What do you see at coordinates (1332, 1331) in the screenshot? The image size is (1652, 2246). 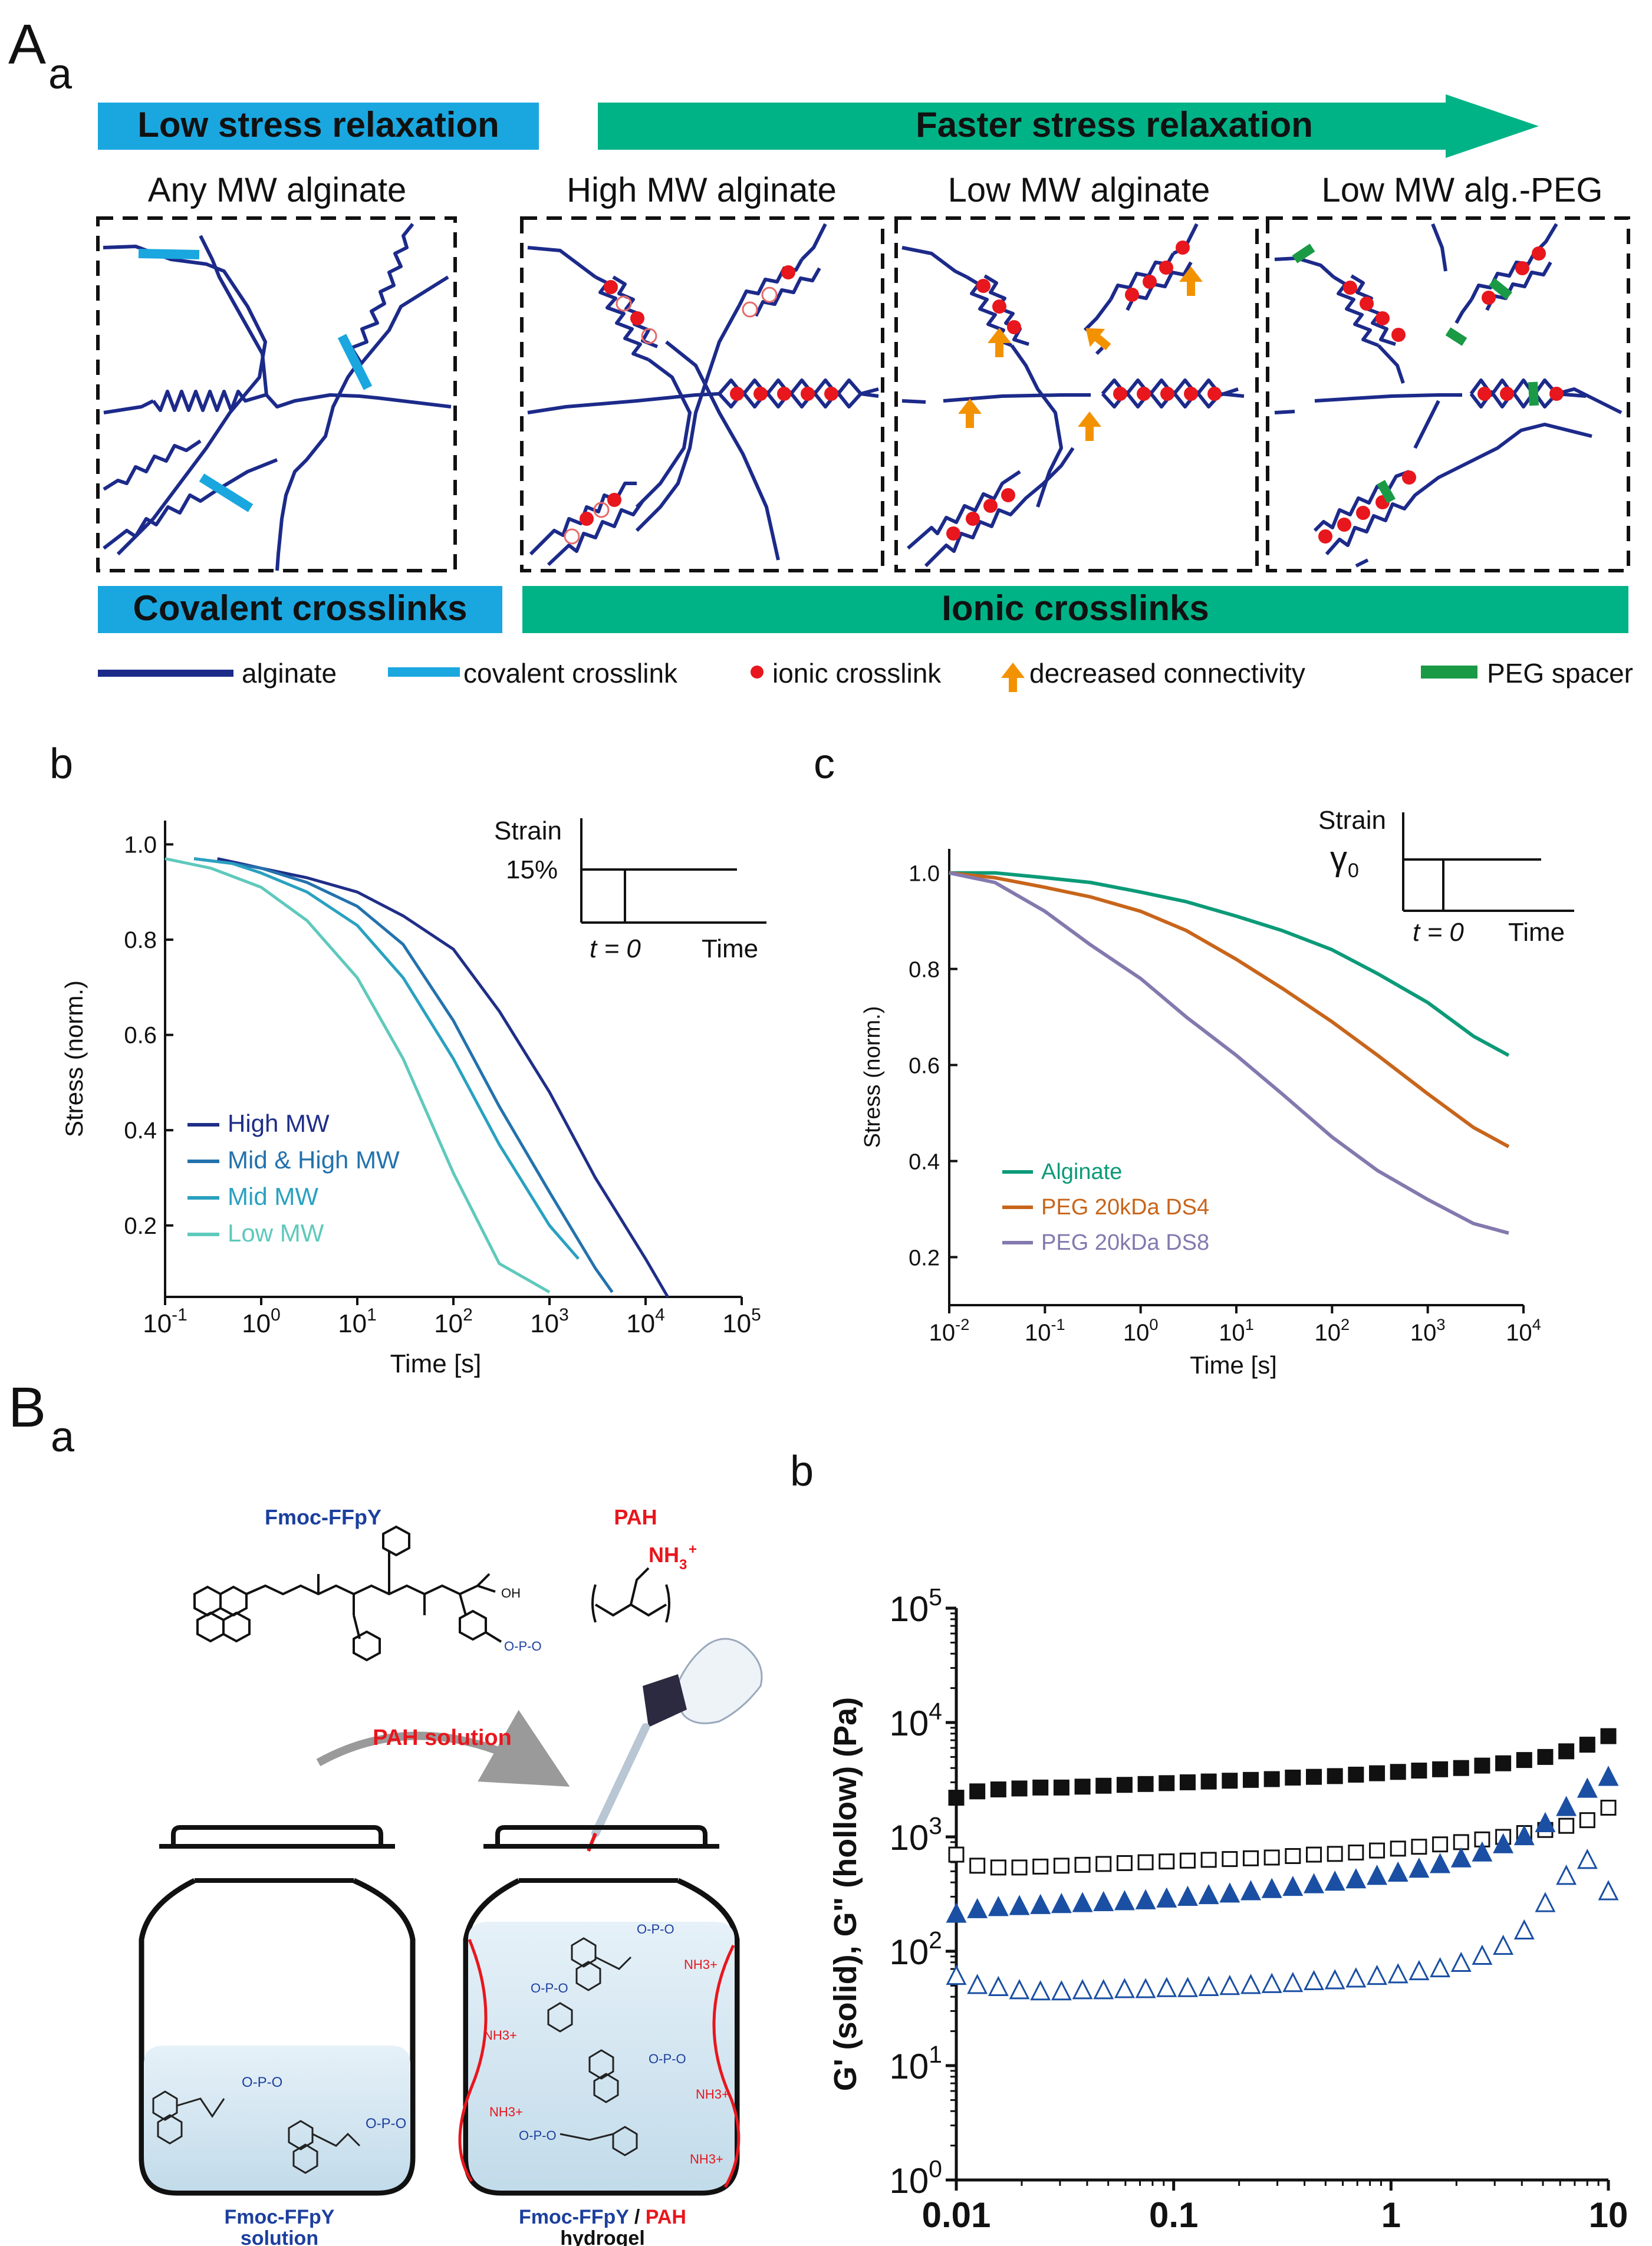 I see `x-tick-label: 10²` at bounding box center [1332, 1331].